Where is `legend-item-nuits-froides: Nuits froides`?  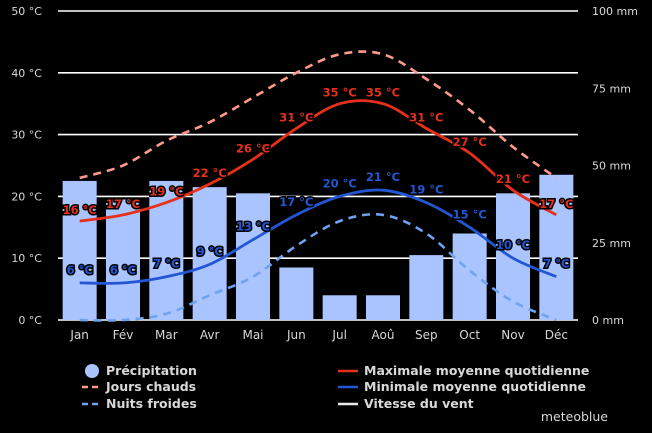
legend-item-nuits-froides: Nuits froides is located at coordinates (139, 403).